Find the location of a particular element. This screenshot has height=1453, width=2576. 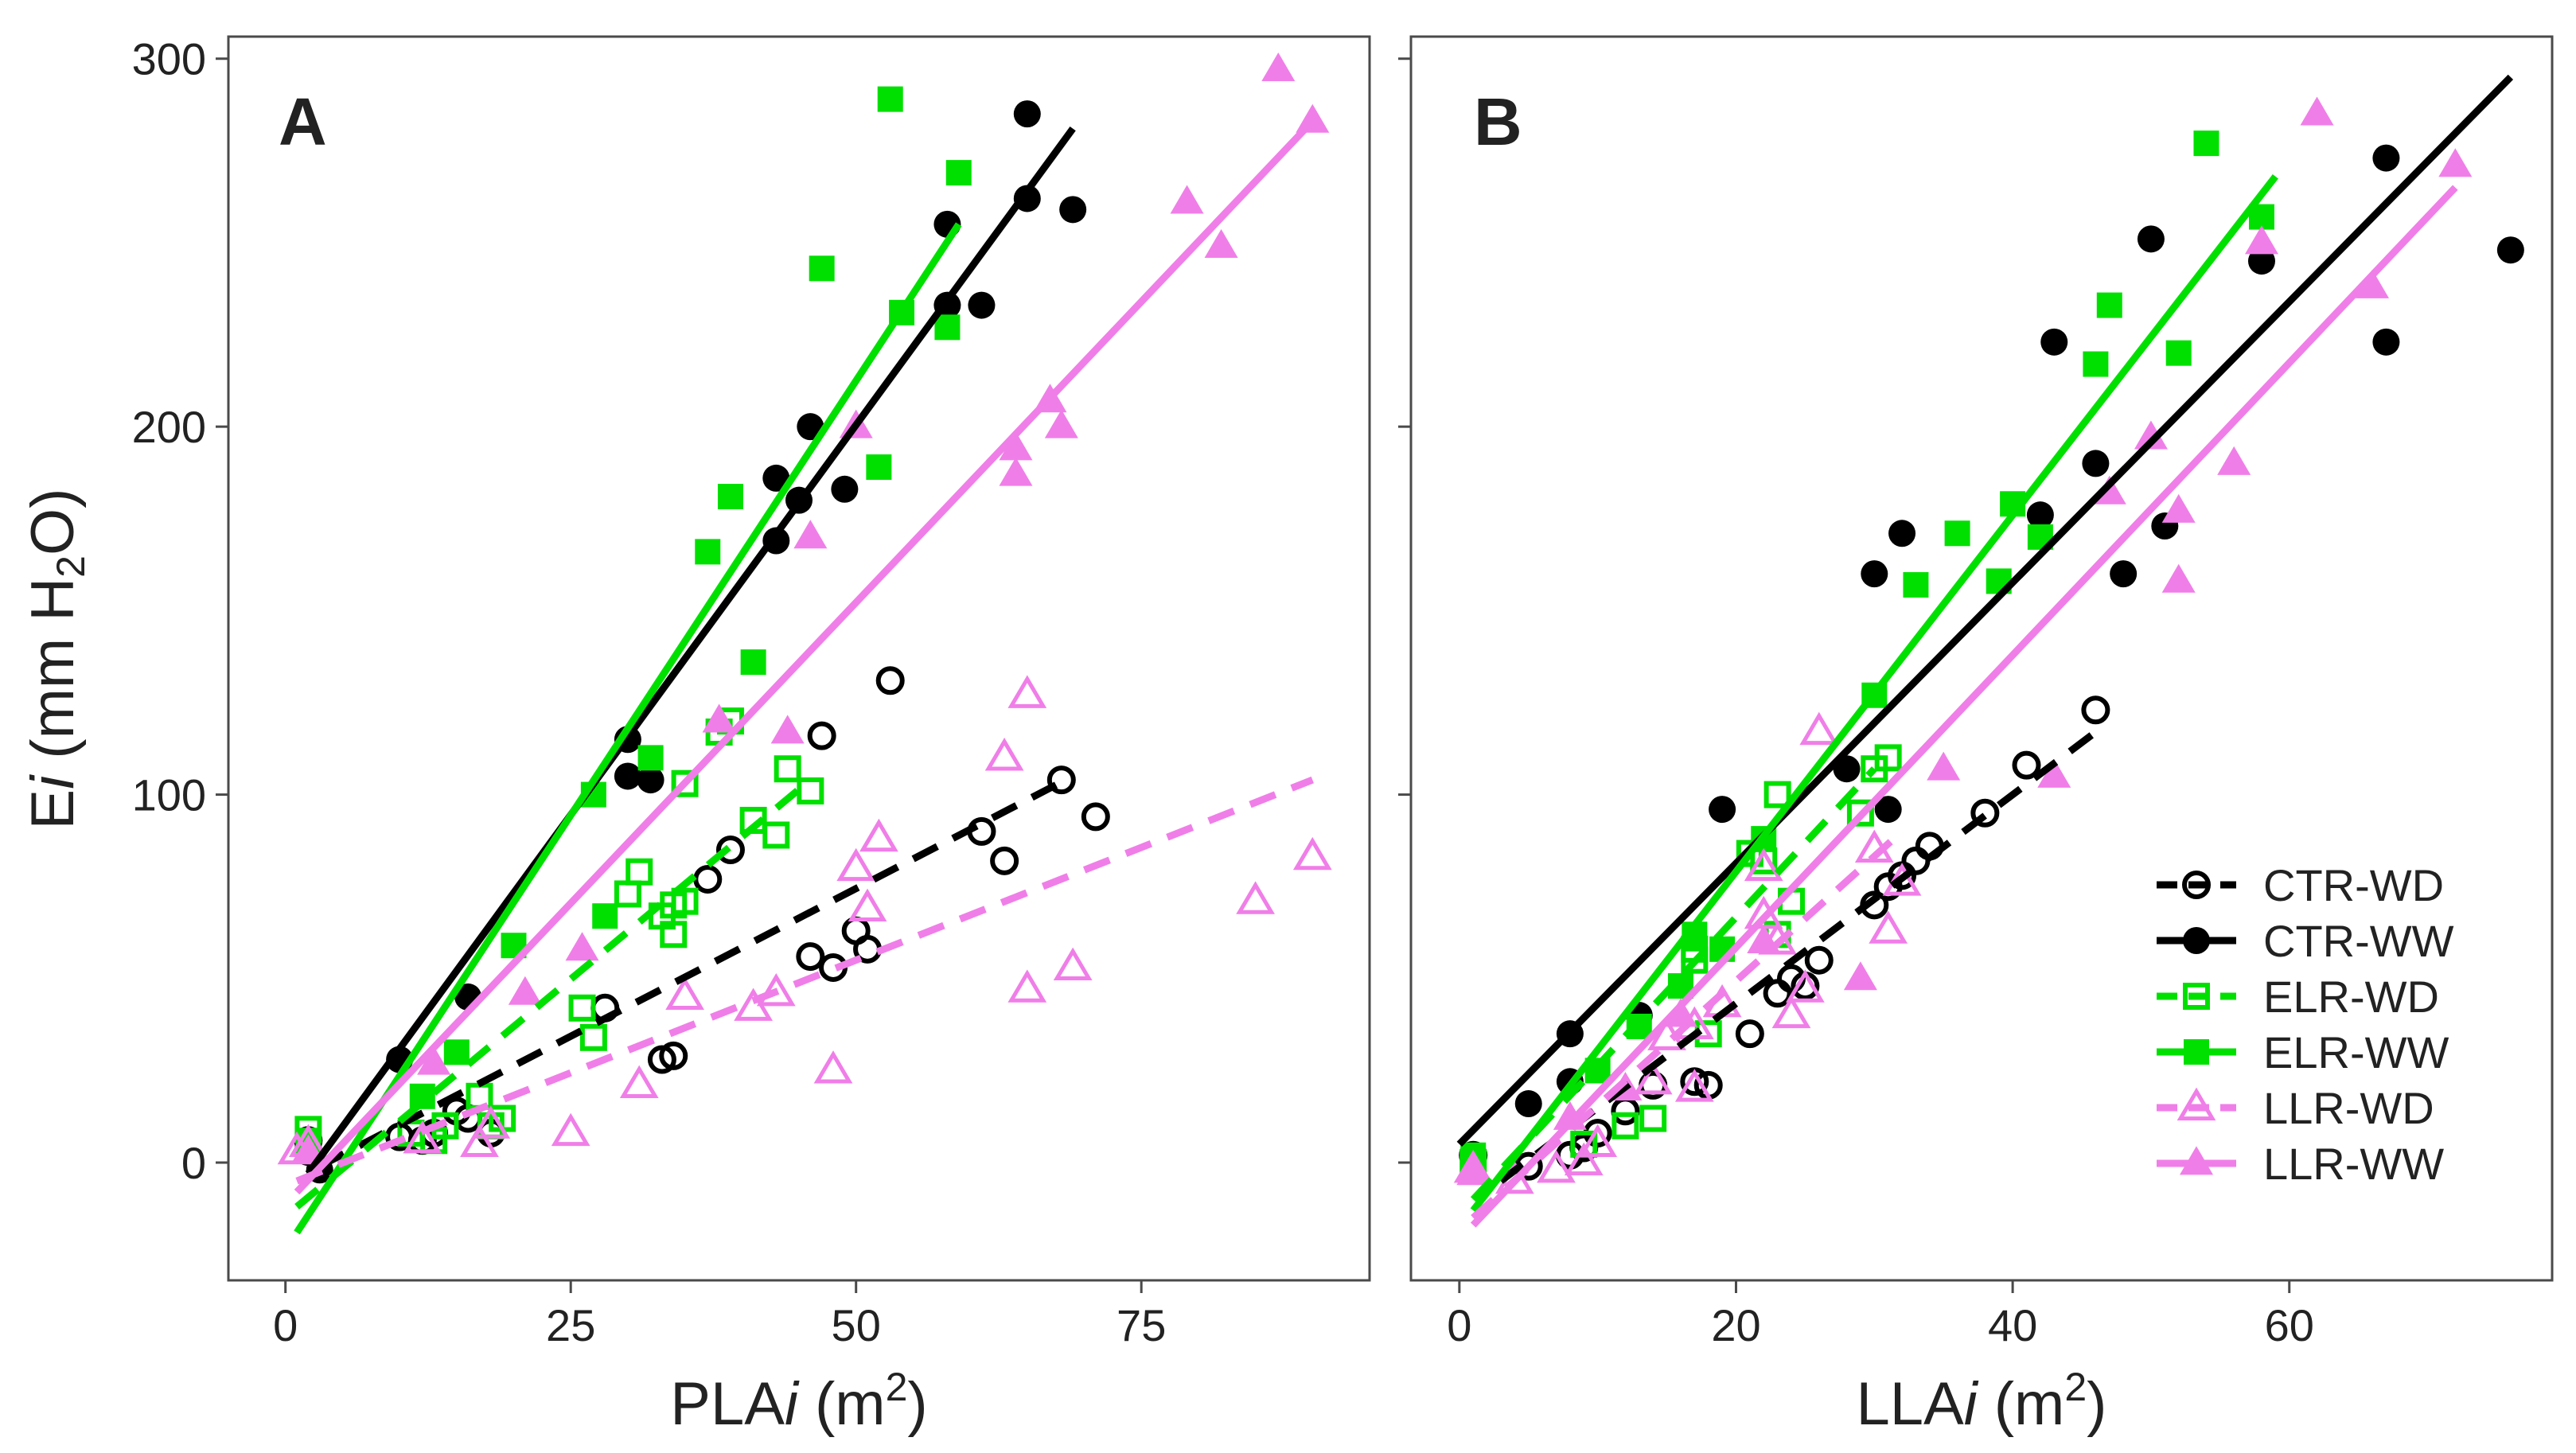

panel-a-label: A is located at coordinates (303, 122).